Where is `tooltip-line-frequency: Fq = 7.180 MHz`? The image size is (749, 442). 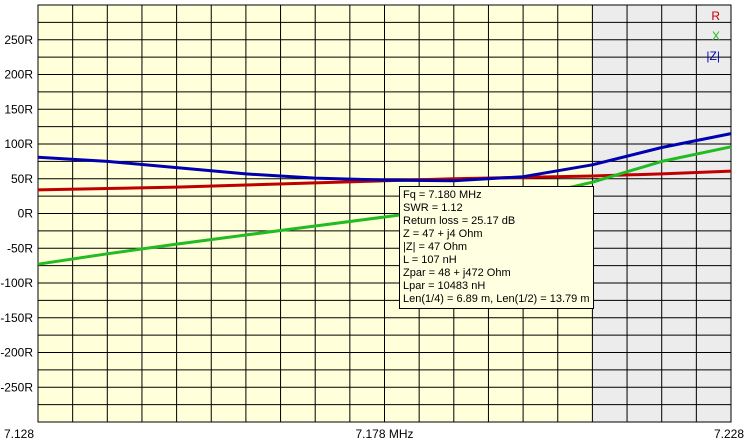 tooltip-line-frequency: Fq = 7.180 MHz is located at coordinates (442, 195).